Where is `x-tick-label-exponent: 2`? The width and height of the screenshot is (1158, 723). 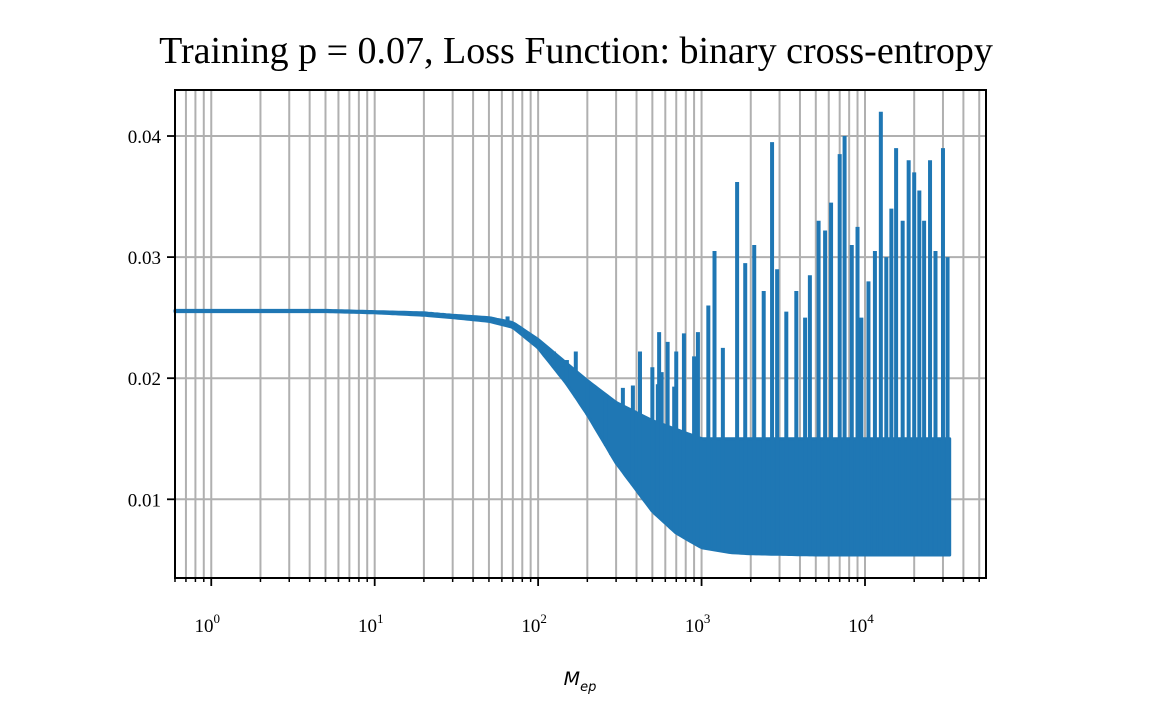
x-tick-label-exponent: 2 is located at coordinates (543, 618).